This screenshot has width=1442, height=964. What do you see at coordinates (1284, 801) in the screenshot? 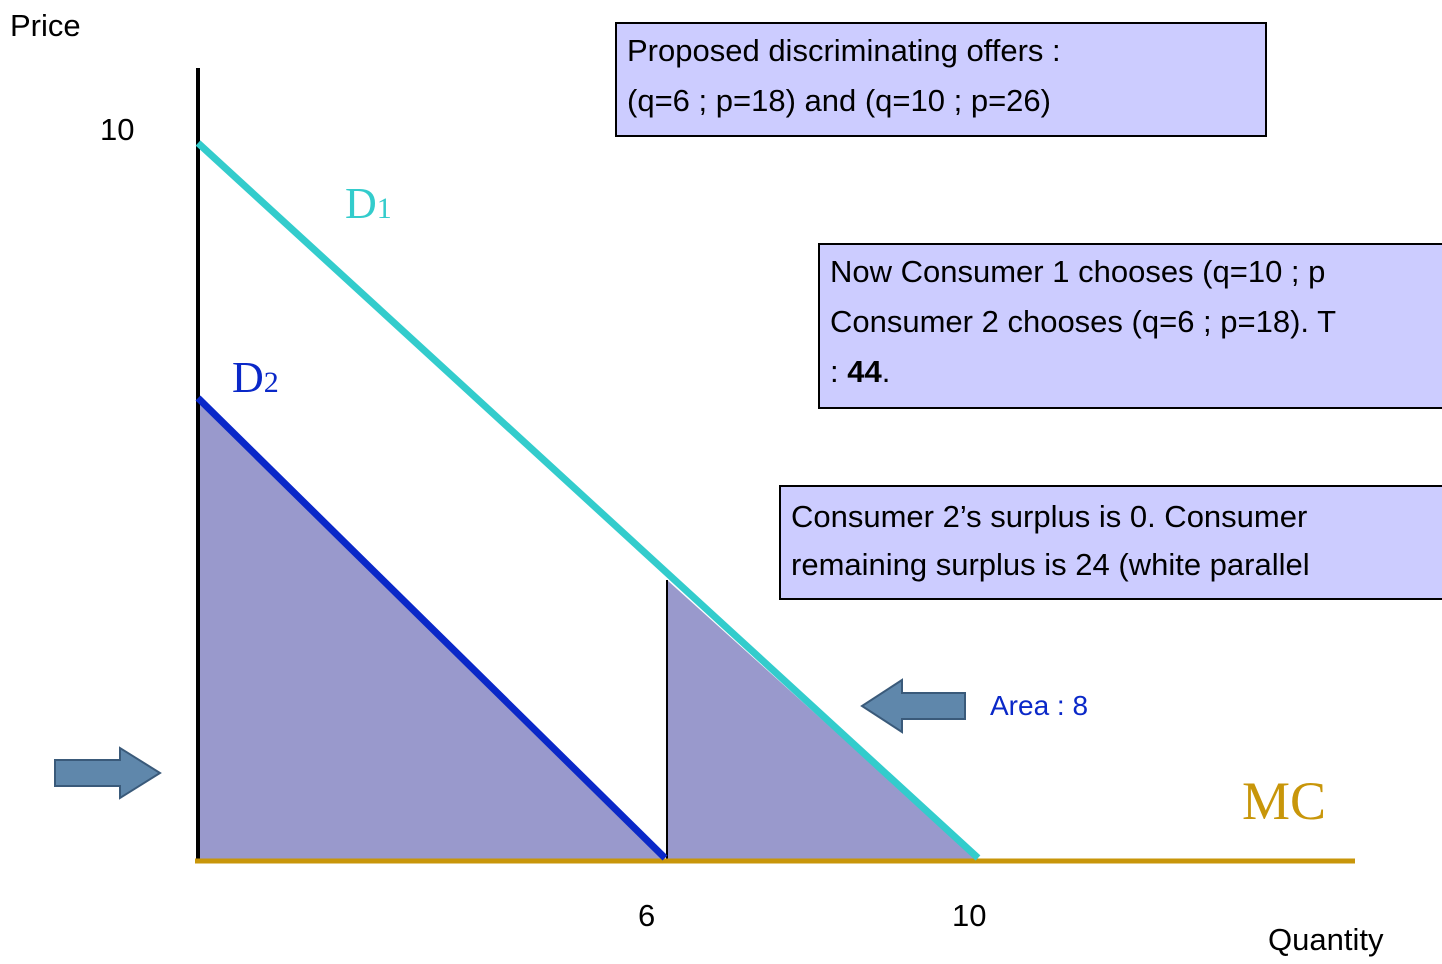
I see `mc-label: MC` at bounding box center [1284, 801].